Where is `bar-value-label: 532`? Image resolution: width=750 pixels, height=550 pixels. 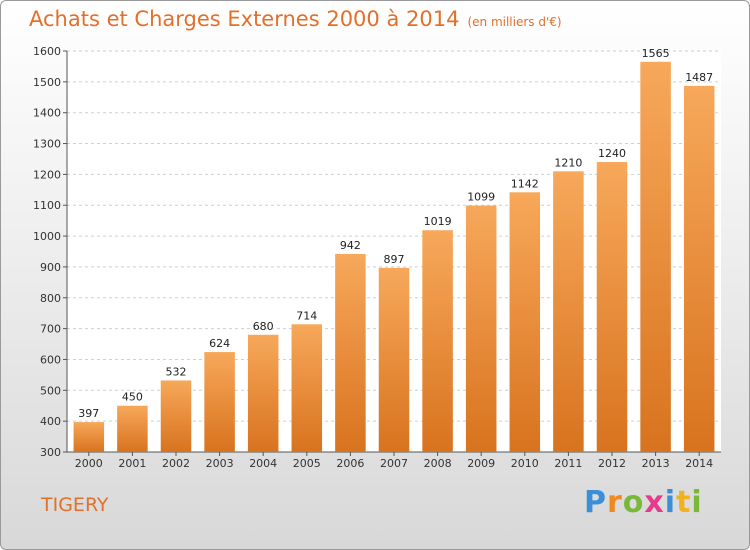
bar-value-label: 532 is located at coordinates (176, 371).